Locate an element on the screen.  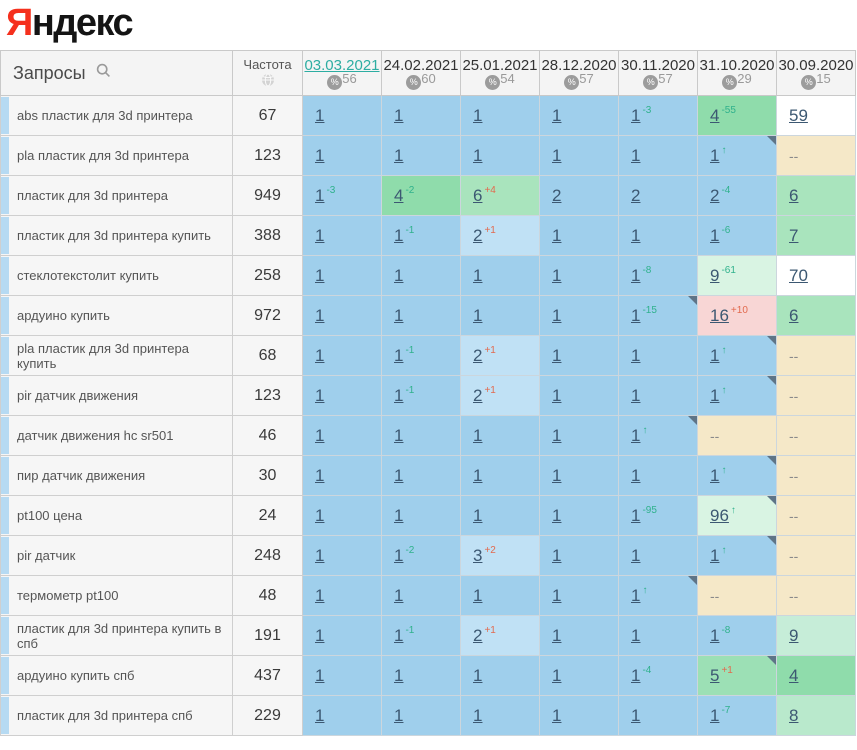
query-cell: термометр pt100 is located at coordinates (116, 595).